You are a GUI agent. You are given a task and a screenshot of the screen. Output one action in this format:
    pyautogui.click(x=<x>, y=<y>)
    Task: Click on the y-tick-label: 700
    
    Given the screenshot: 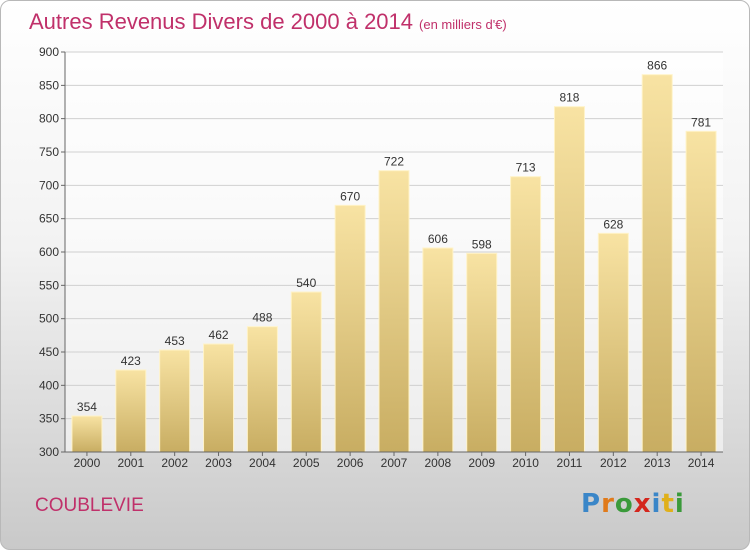 What is the action you would take?
    pyautogui.click(x=49, y=185)
    